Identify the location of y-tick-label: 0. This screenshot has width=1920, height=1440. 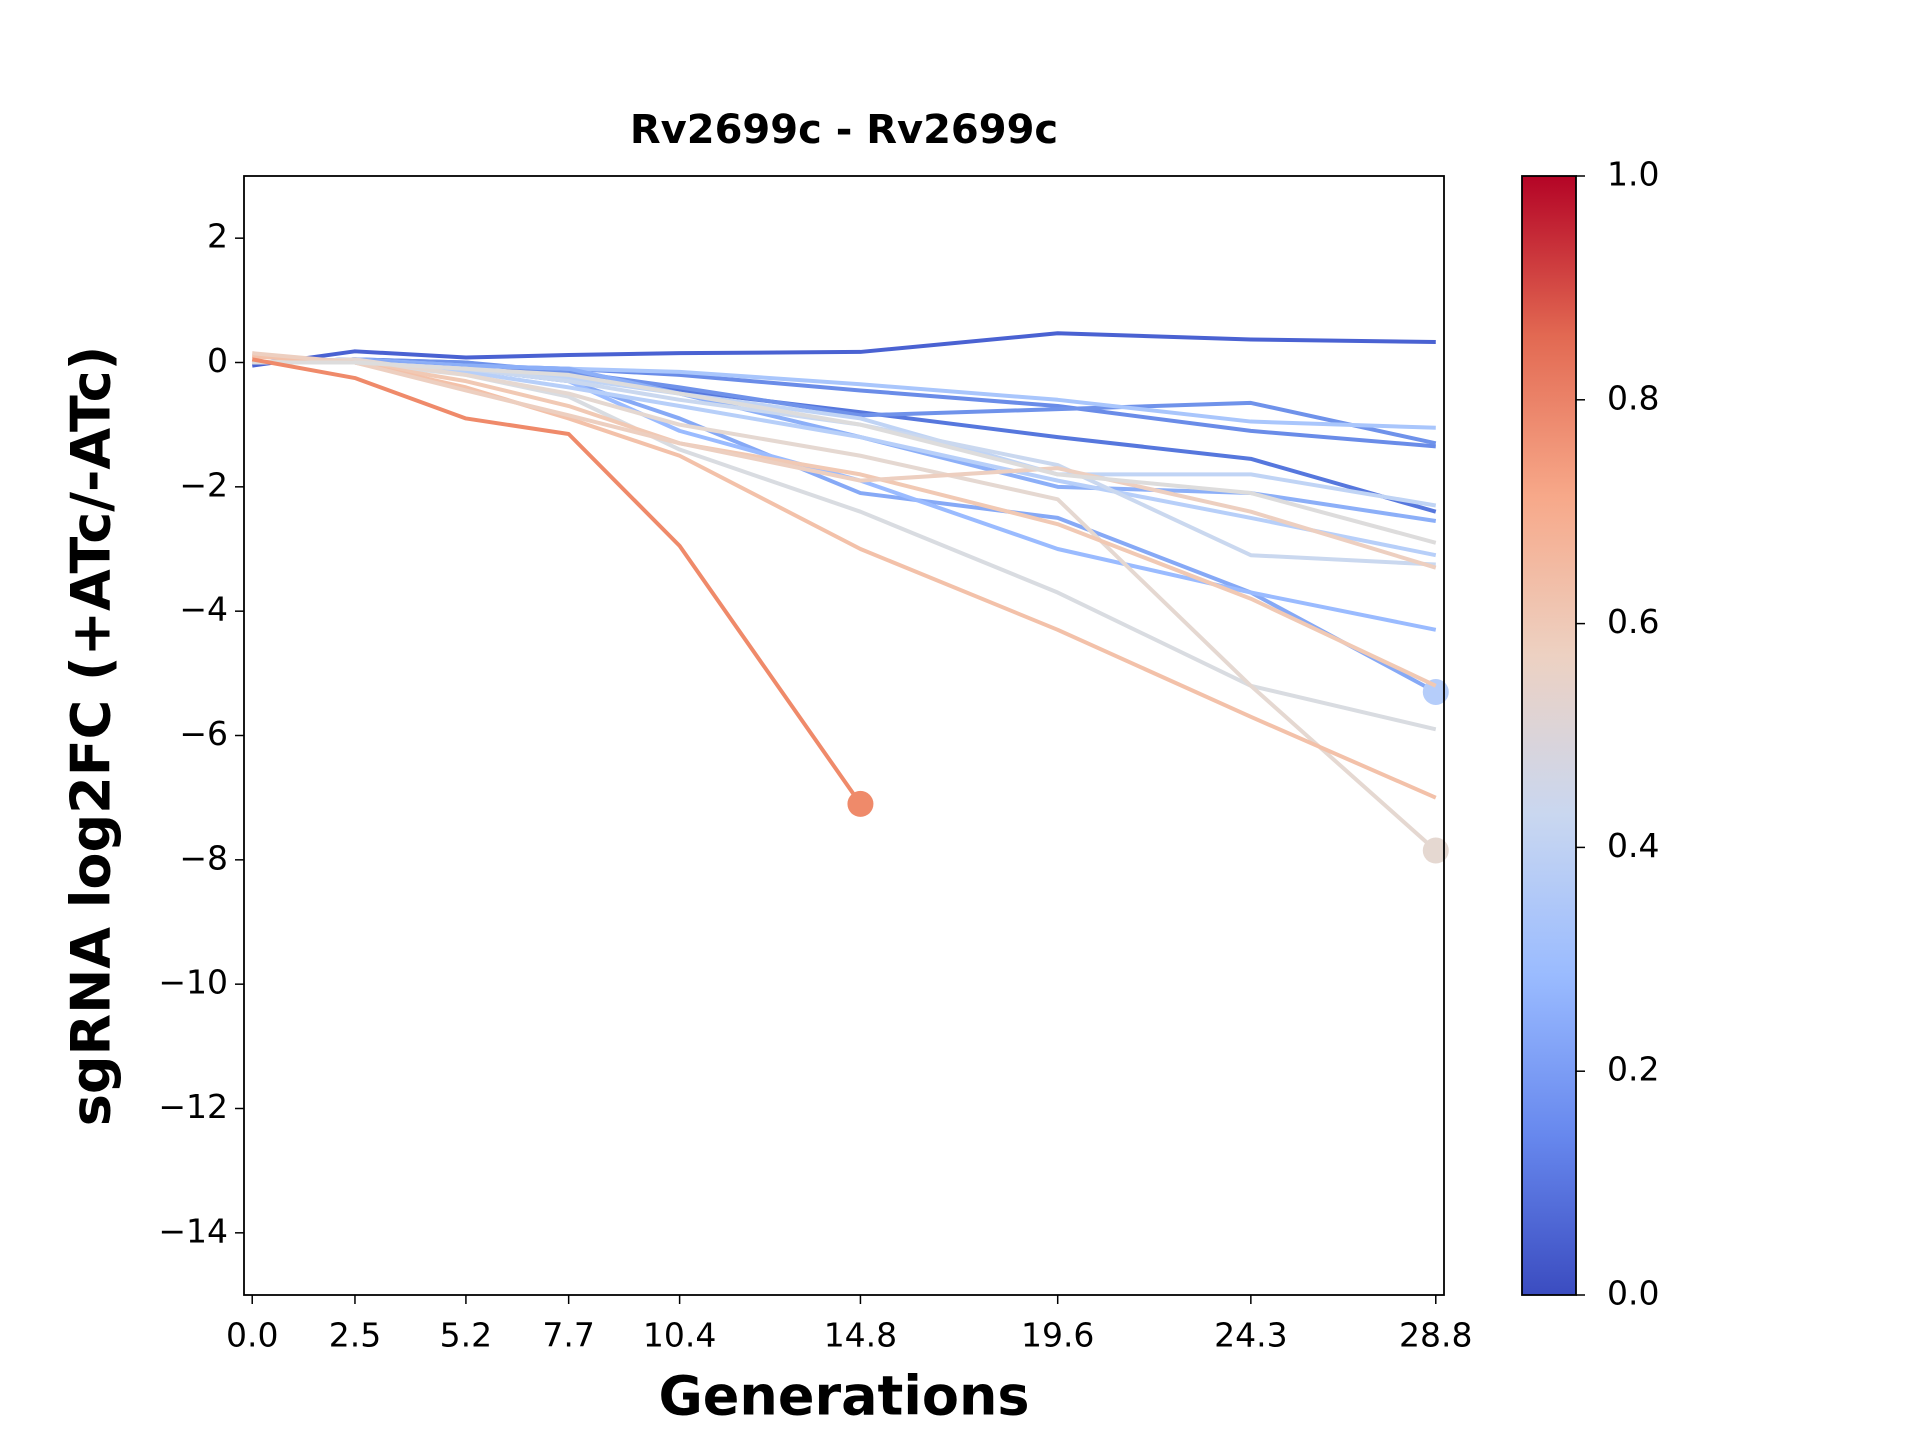
(217, 360).